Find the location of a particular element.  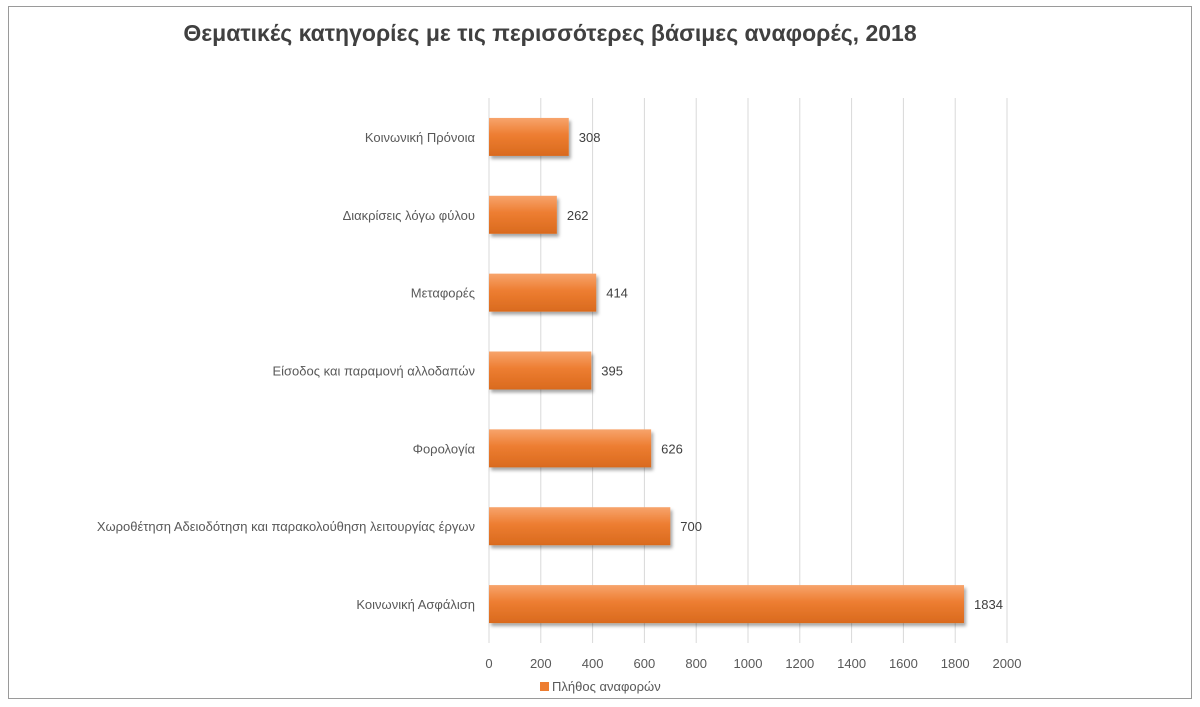

legend: Πλήθος αναφορών is located at coordinates (600, 686).